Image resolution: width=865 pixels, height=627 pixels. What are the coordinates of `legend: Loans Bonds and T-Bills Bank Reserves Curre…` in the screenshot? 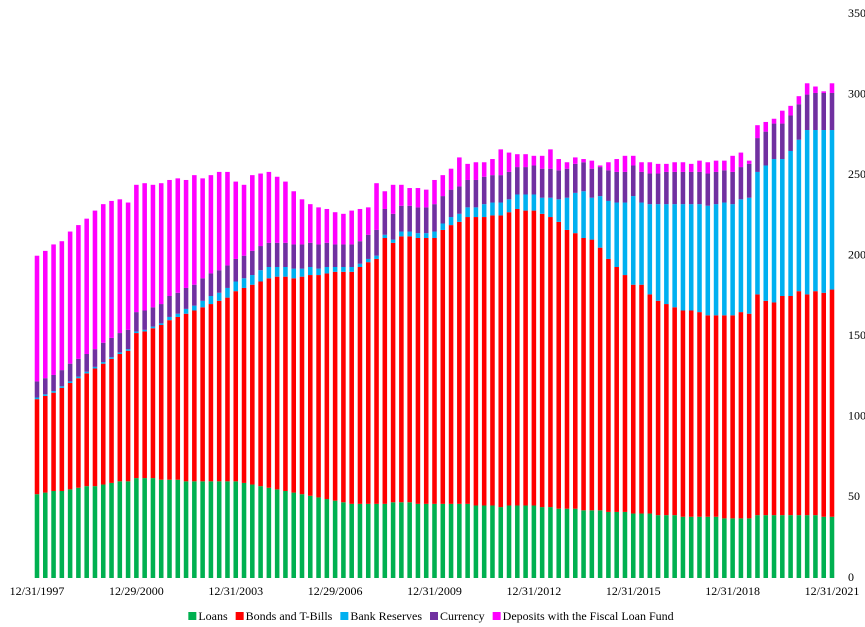 It's located at (431, 616).